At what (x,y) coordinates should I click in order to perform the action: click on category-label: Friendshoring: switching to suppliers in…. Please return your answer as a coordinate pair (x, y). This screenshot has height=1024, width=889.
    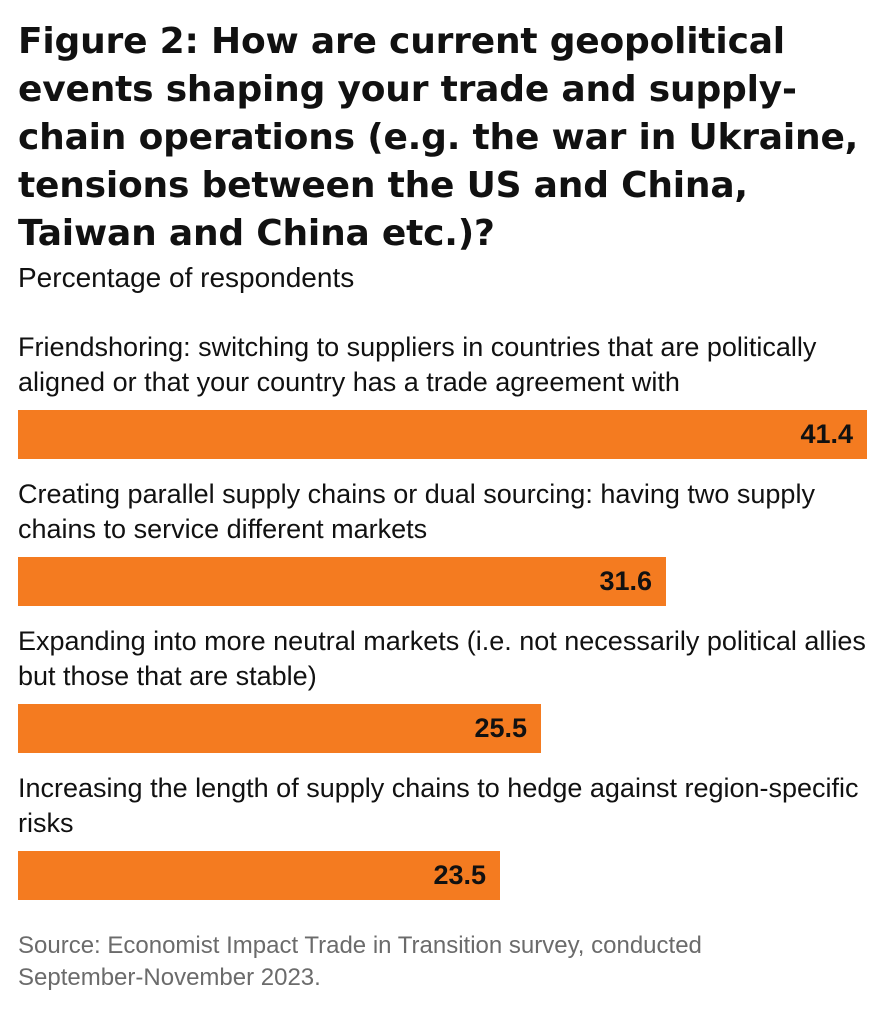
    Looking at the image, I should click on (417, 364).